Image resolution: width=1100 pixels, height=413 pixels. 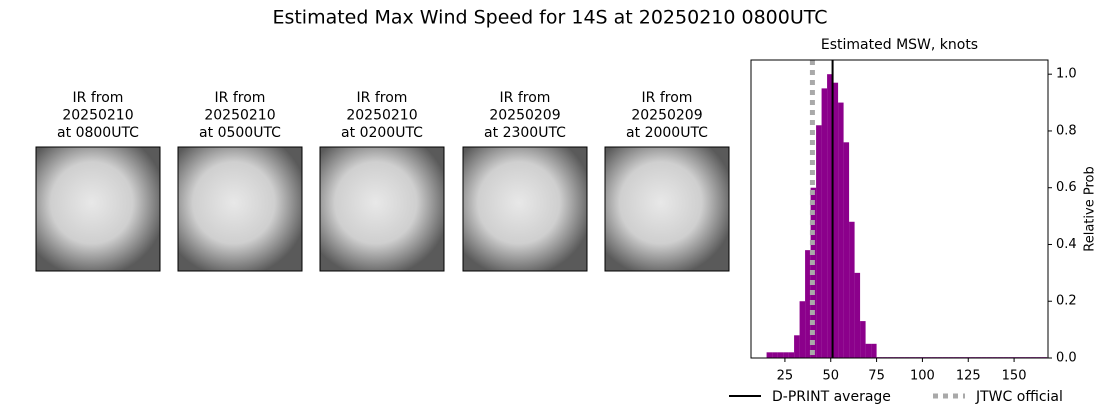 I want to click on panel-title: at 2300UTC, so click(x=525, y=133).